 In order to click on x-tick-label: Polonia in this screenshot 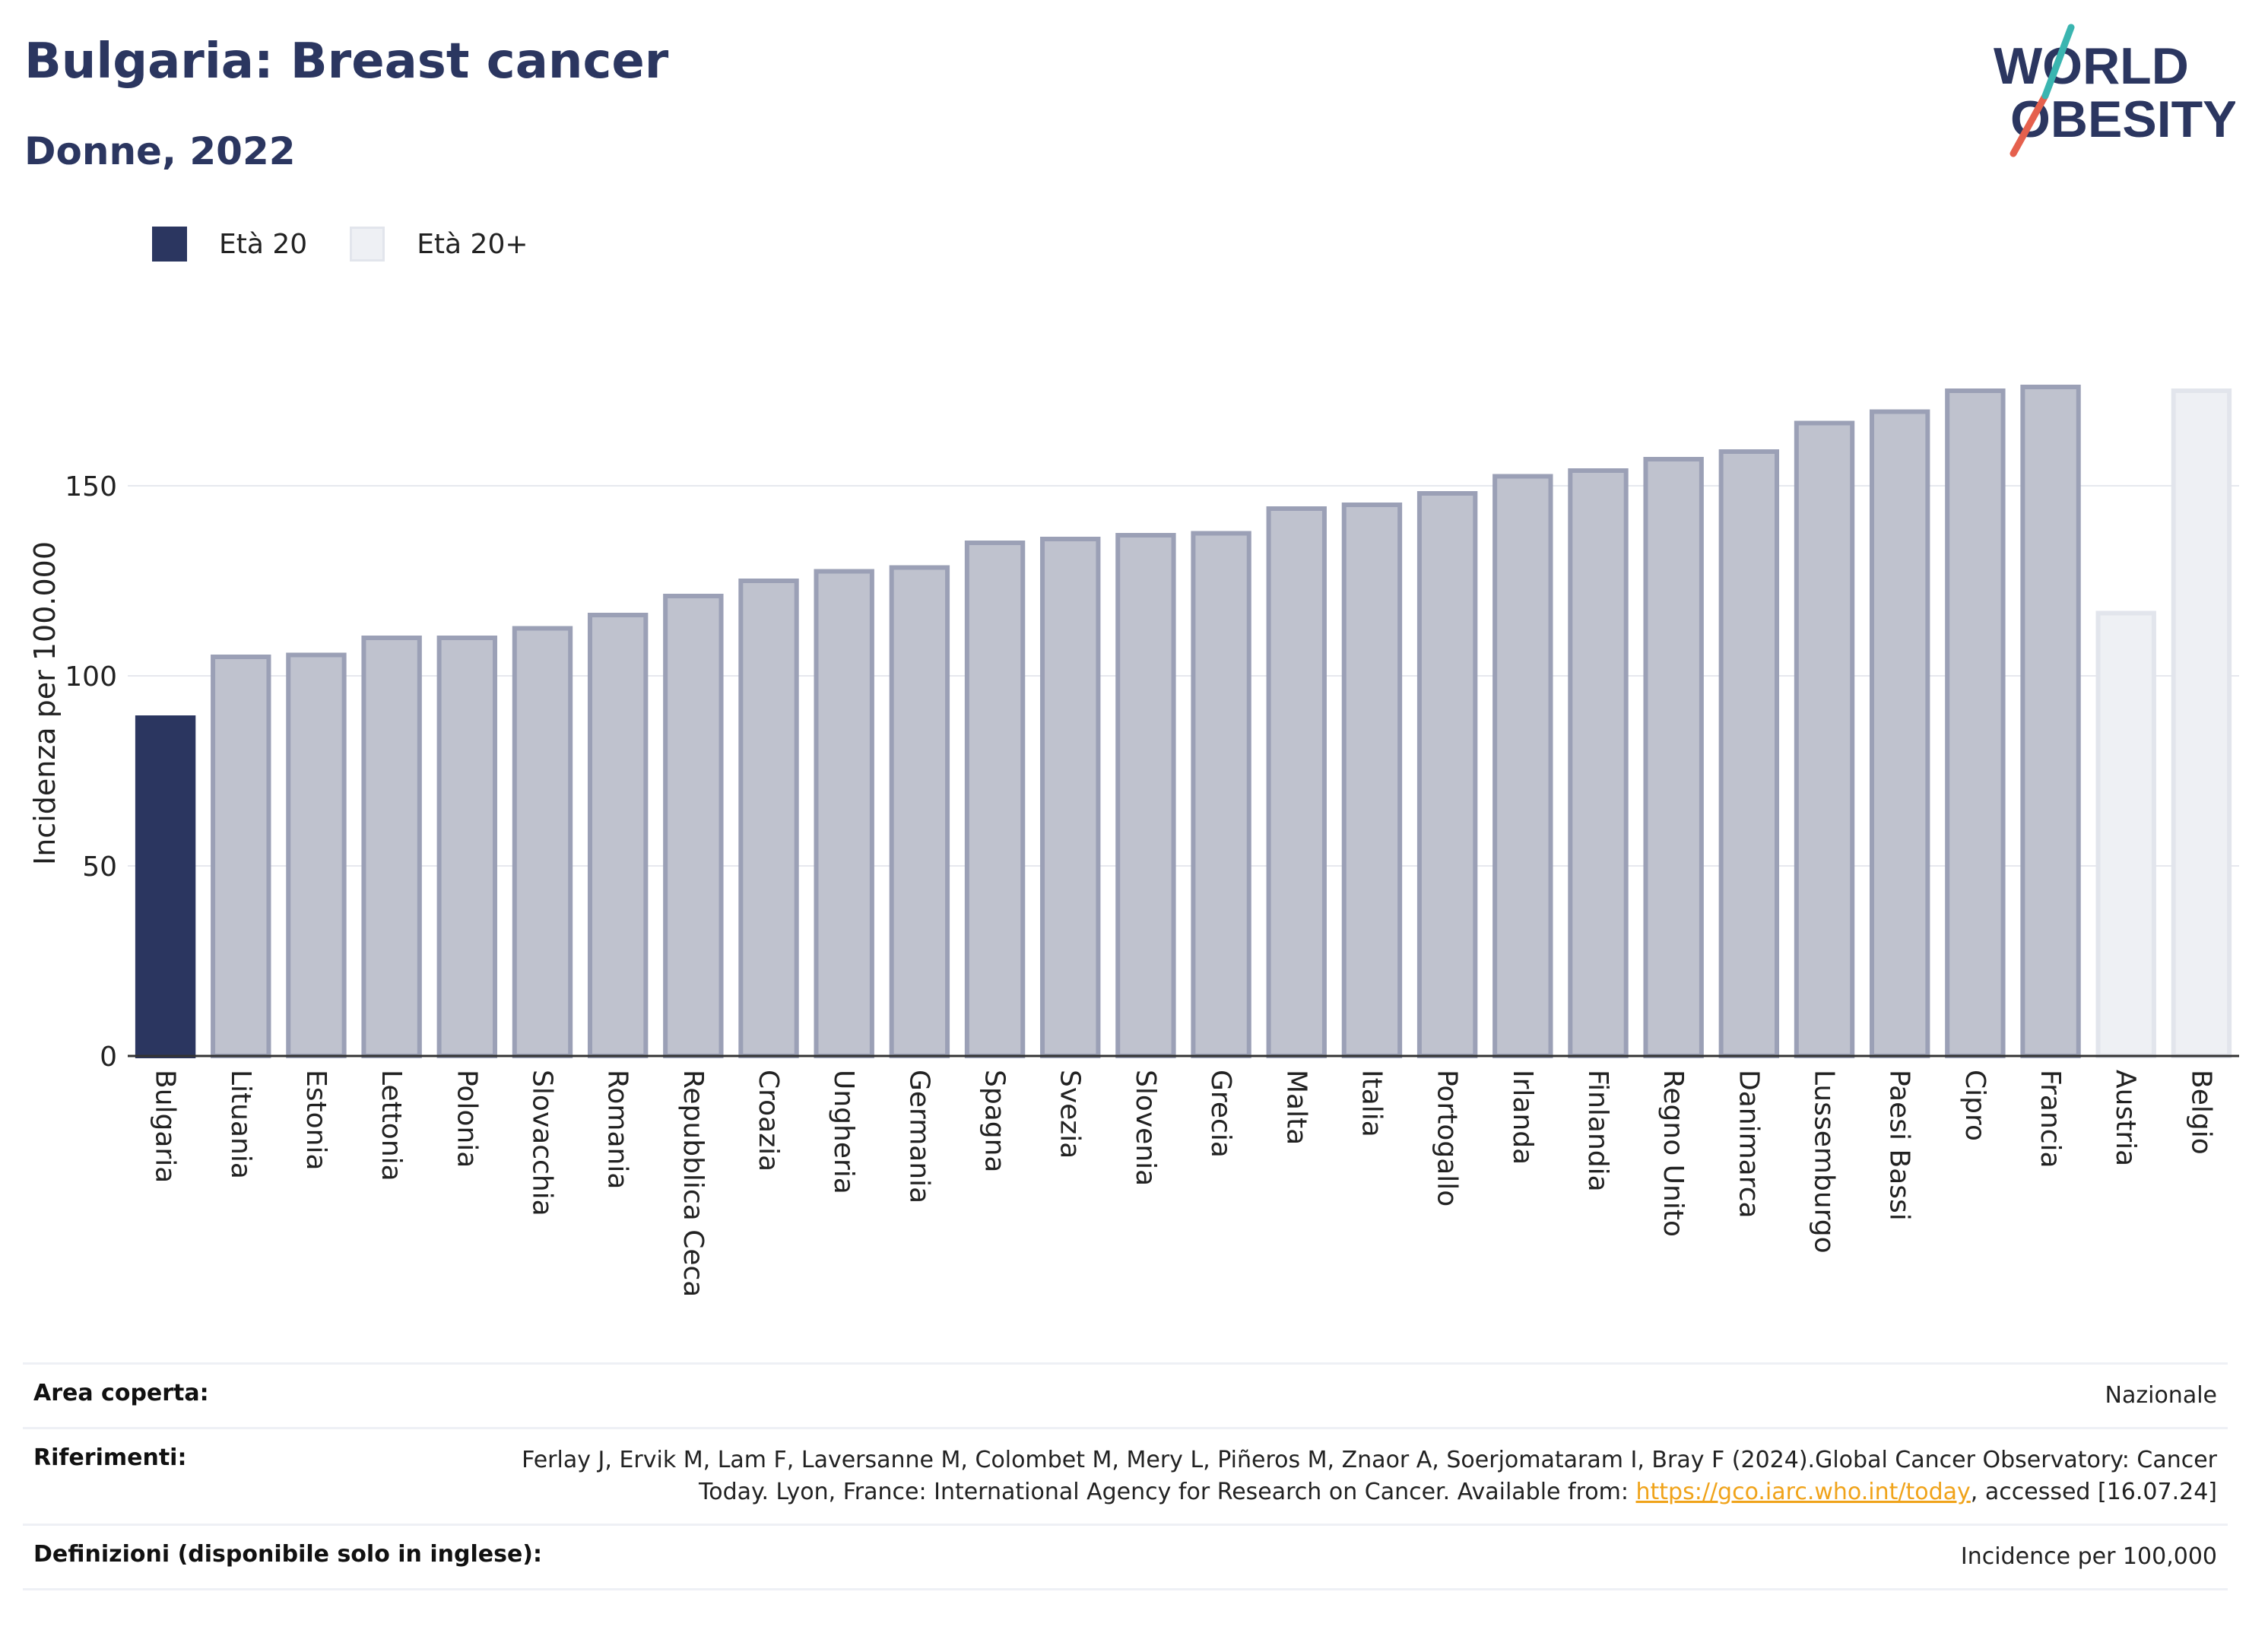, I will do `click(466, 1119)`.